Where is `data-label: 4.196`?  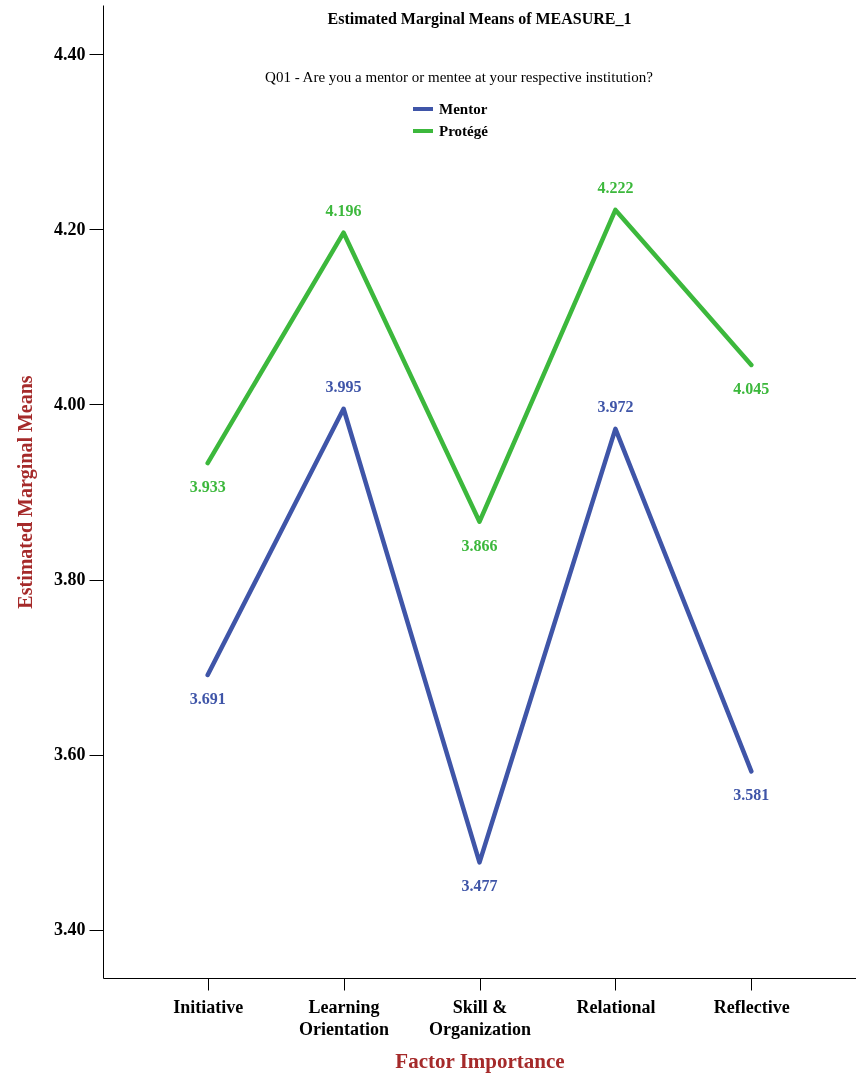 data-label: 4.196 is located at coordinates (343, 210).